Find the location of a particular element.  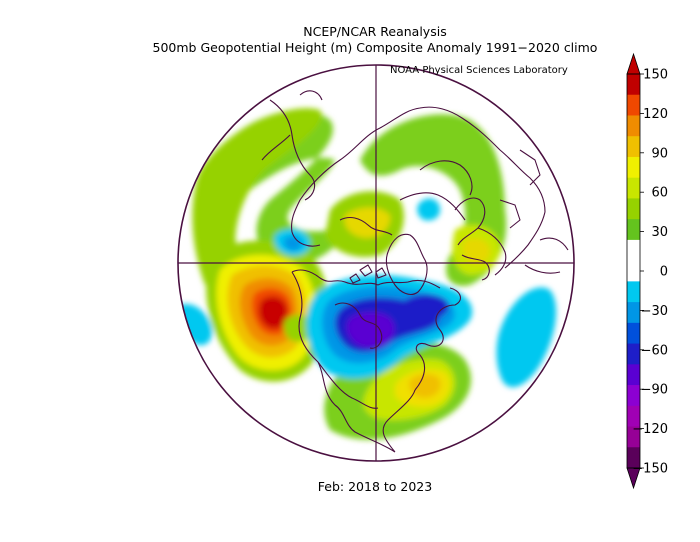

colorbar-tick-label: −90 is located at coordinates (654, 390).